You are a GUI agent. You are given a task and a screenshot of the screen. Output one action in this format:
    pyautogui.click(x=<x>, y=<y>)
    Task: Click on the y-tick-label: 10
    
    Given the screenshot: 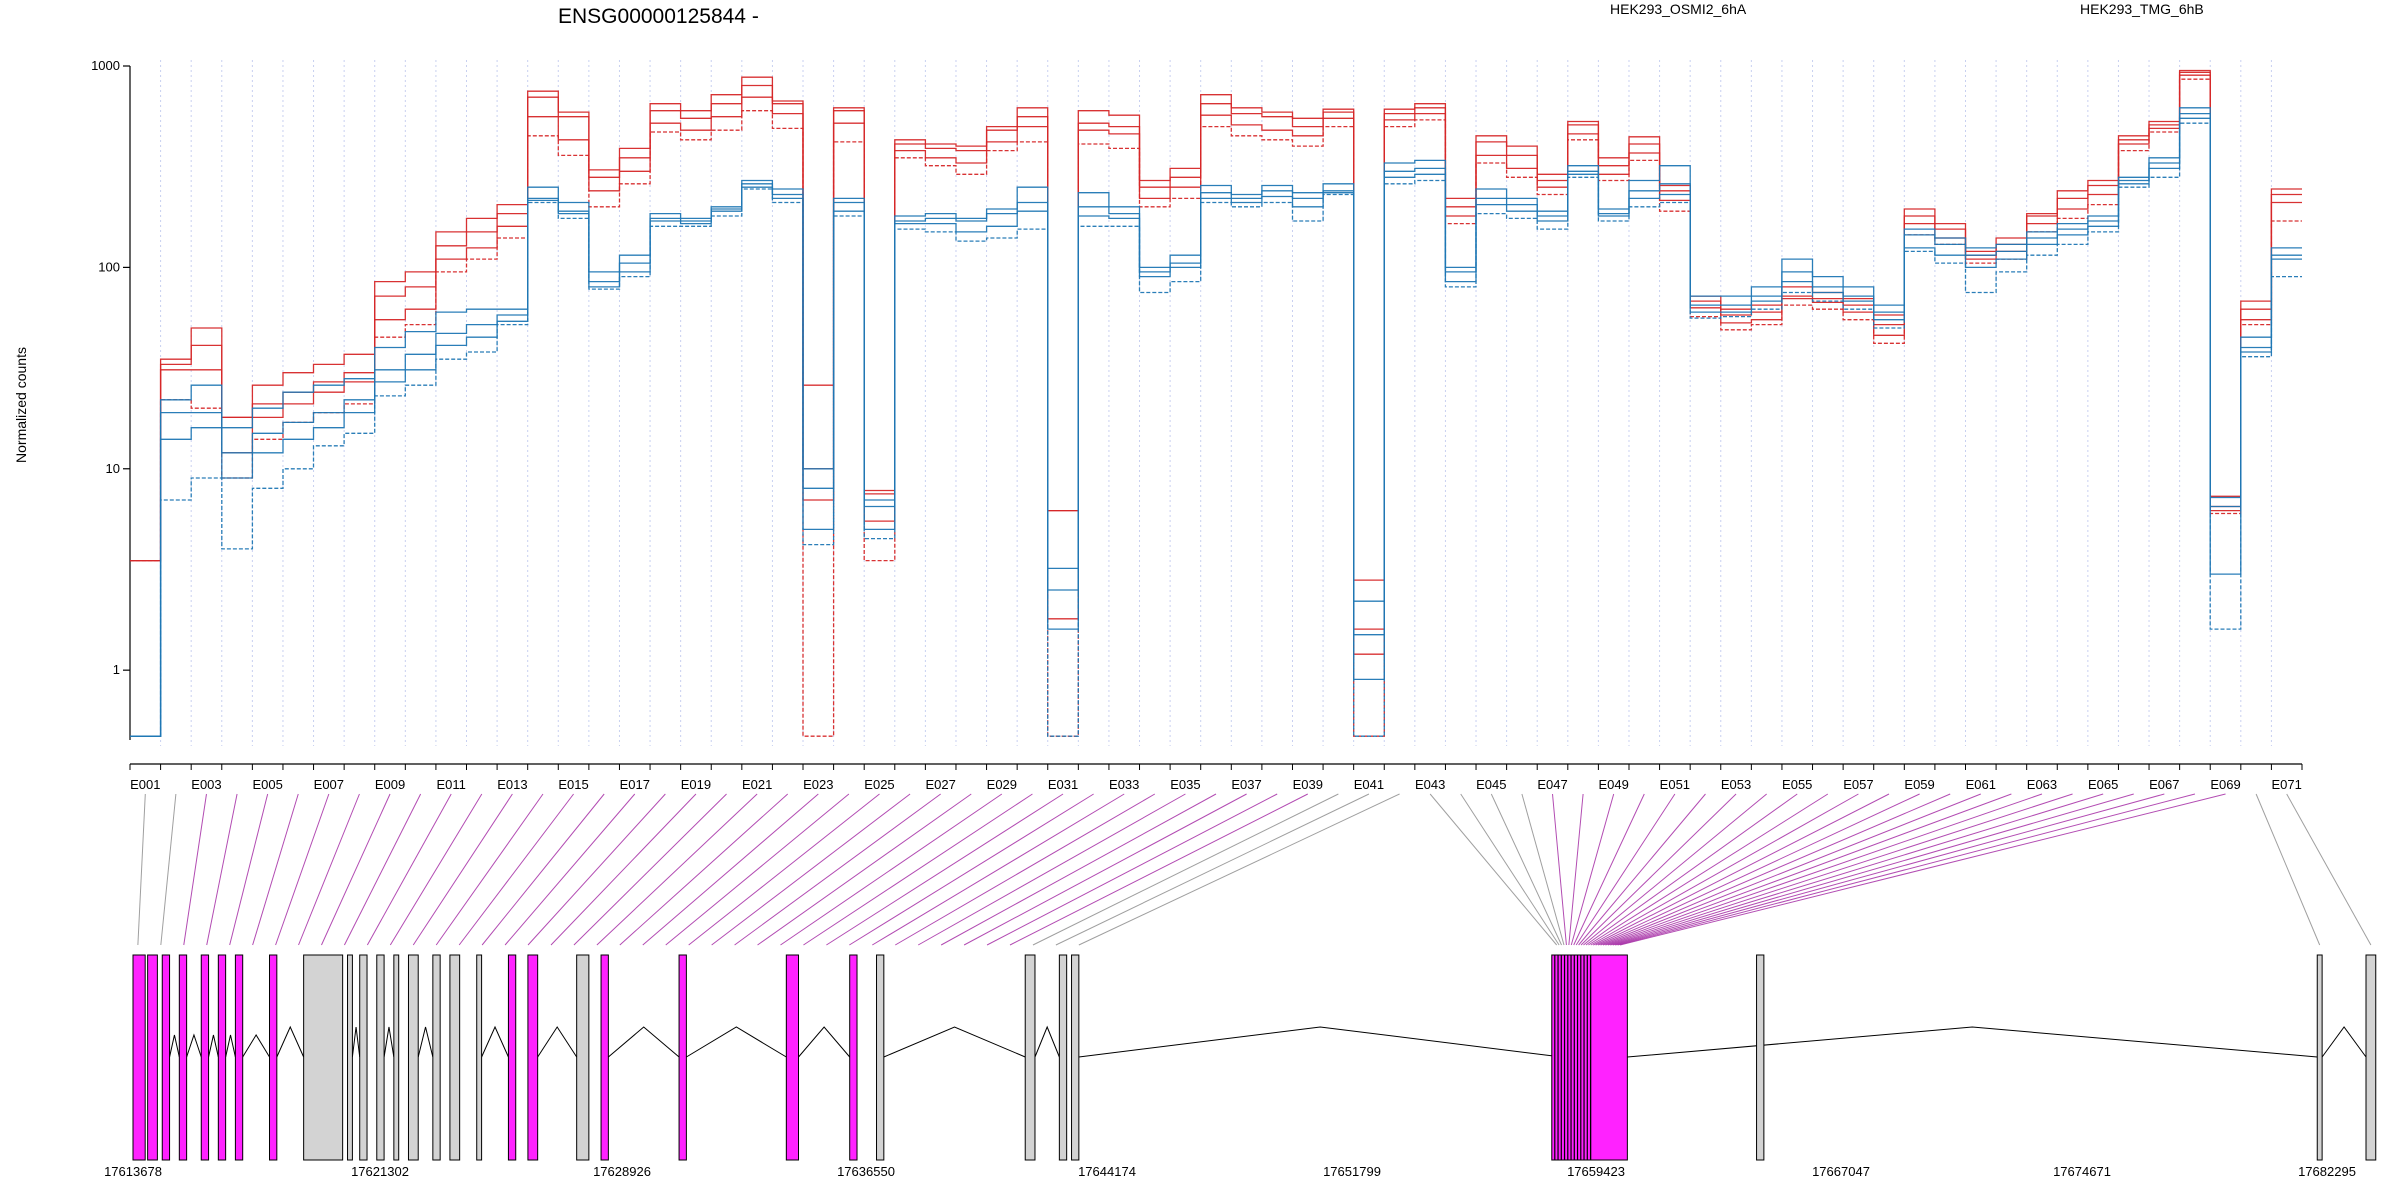 What is the action you would take?
    pyautogui.click(x=113, y=468)
    